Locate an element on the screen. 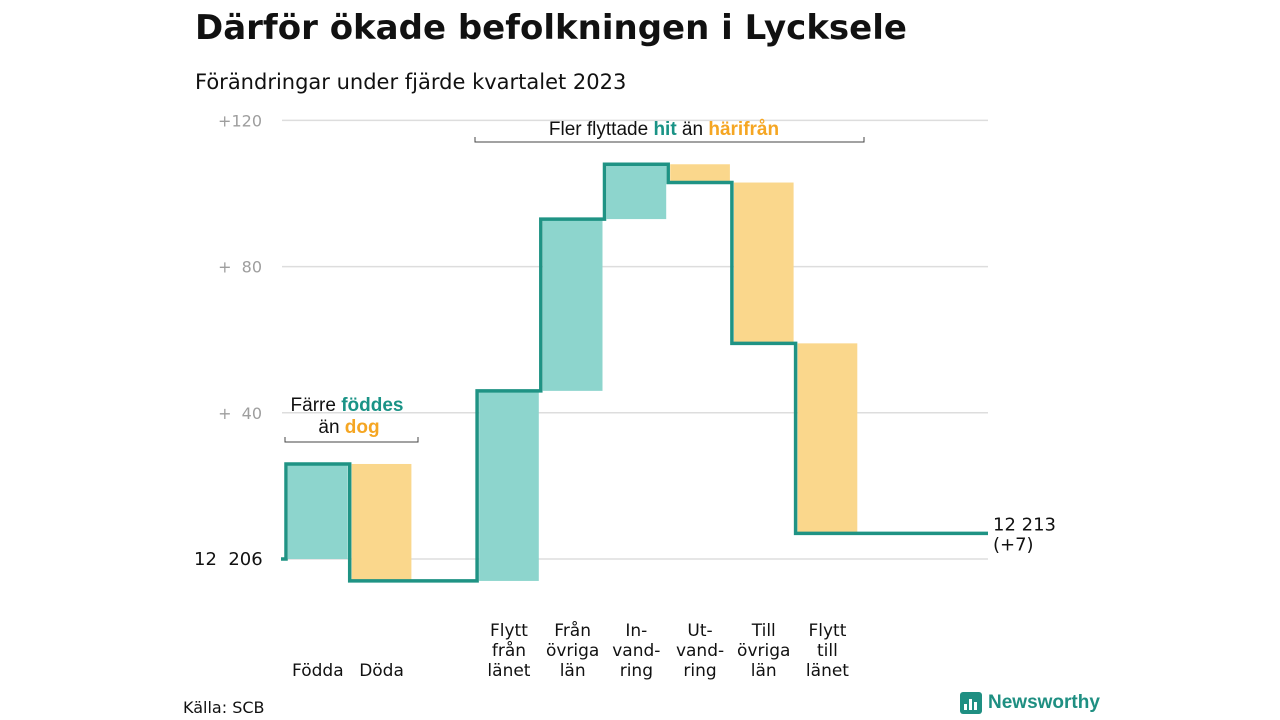 This screenshot has width=1280, height=720. bar-chart-icon is located at coordinates (971, 703).